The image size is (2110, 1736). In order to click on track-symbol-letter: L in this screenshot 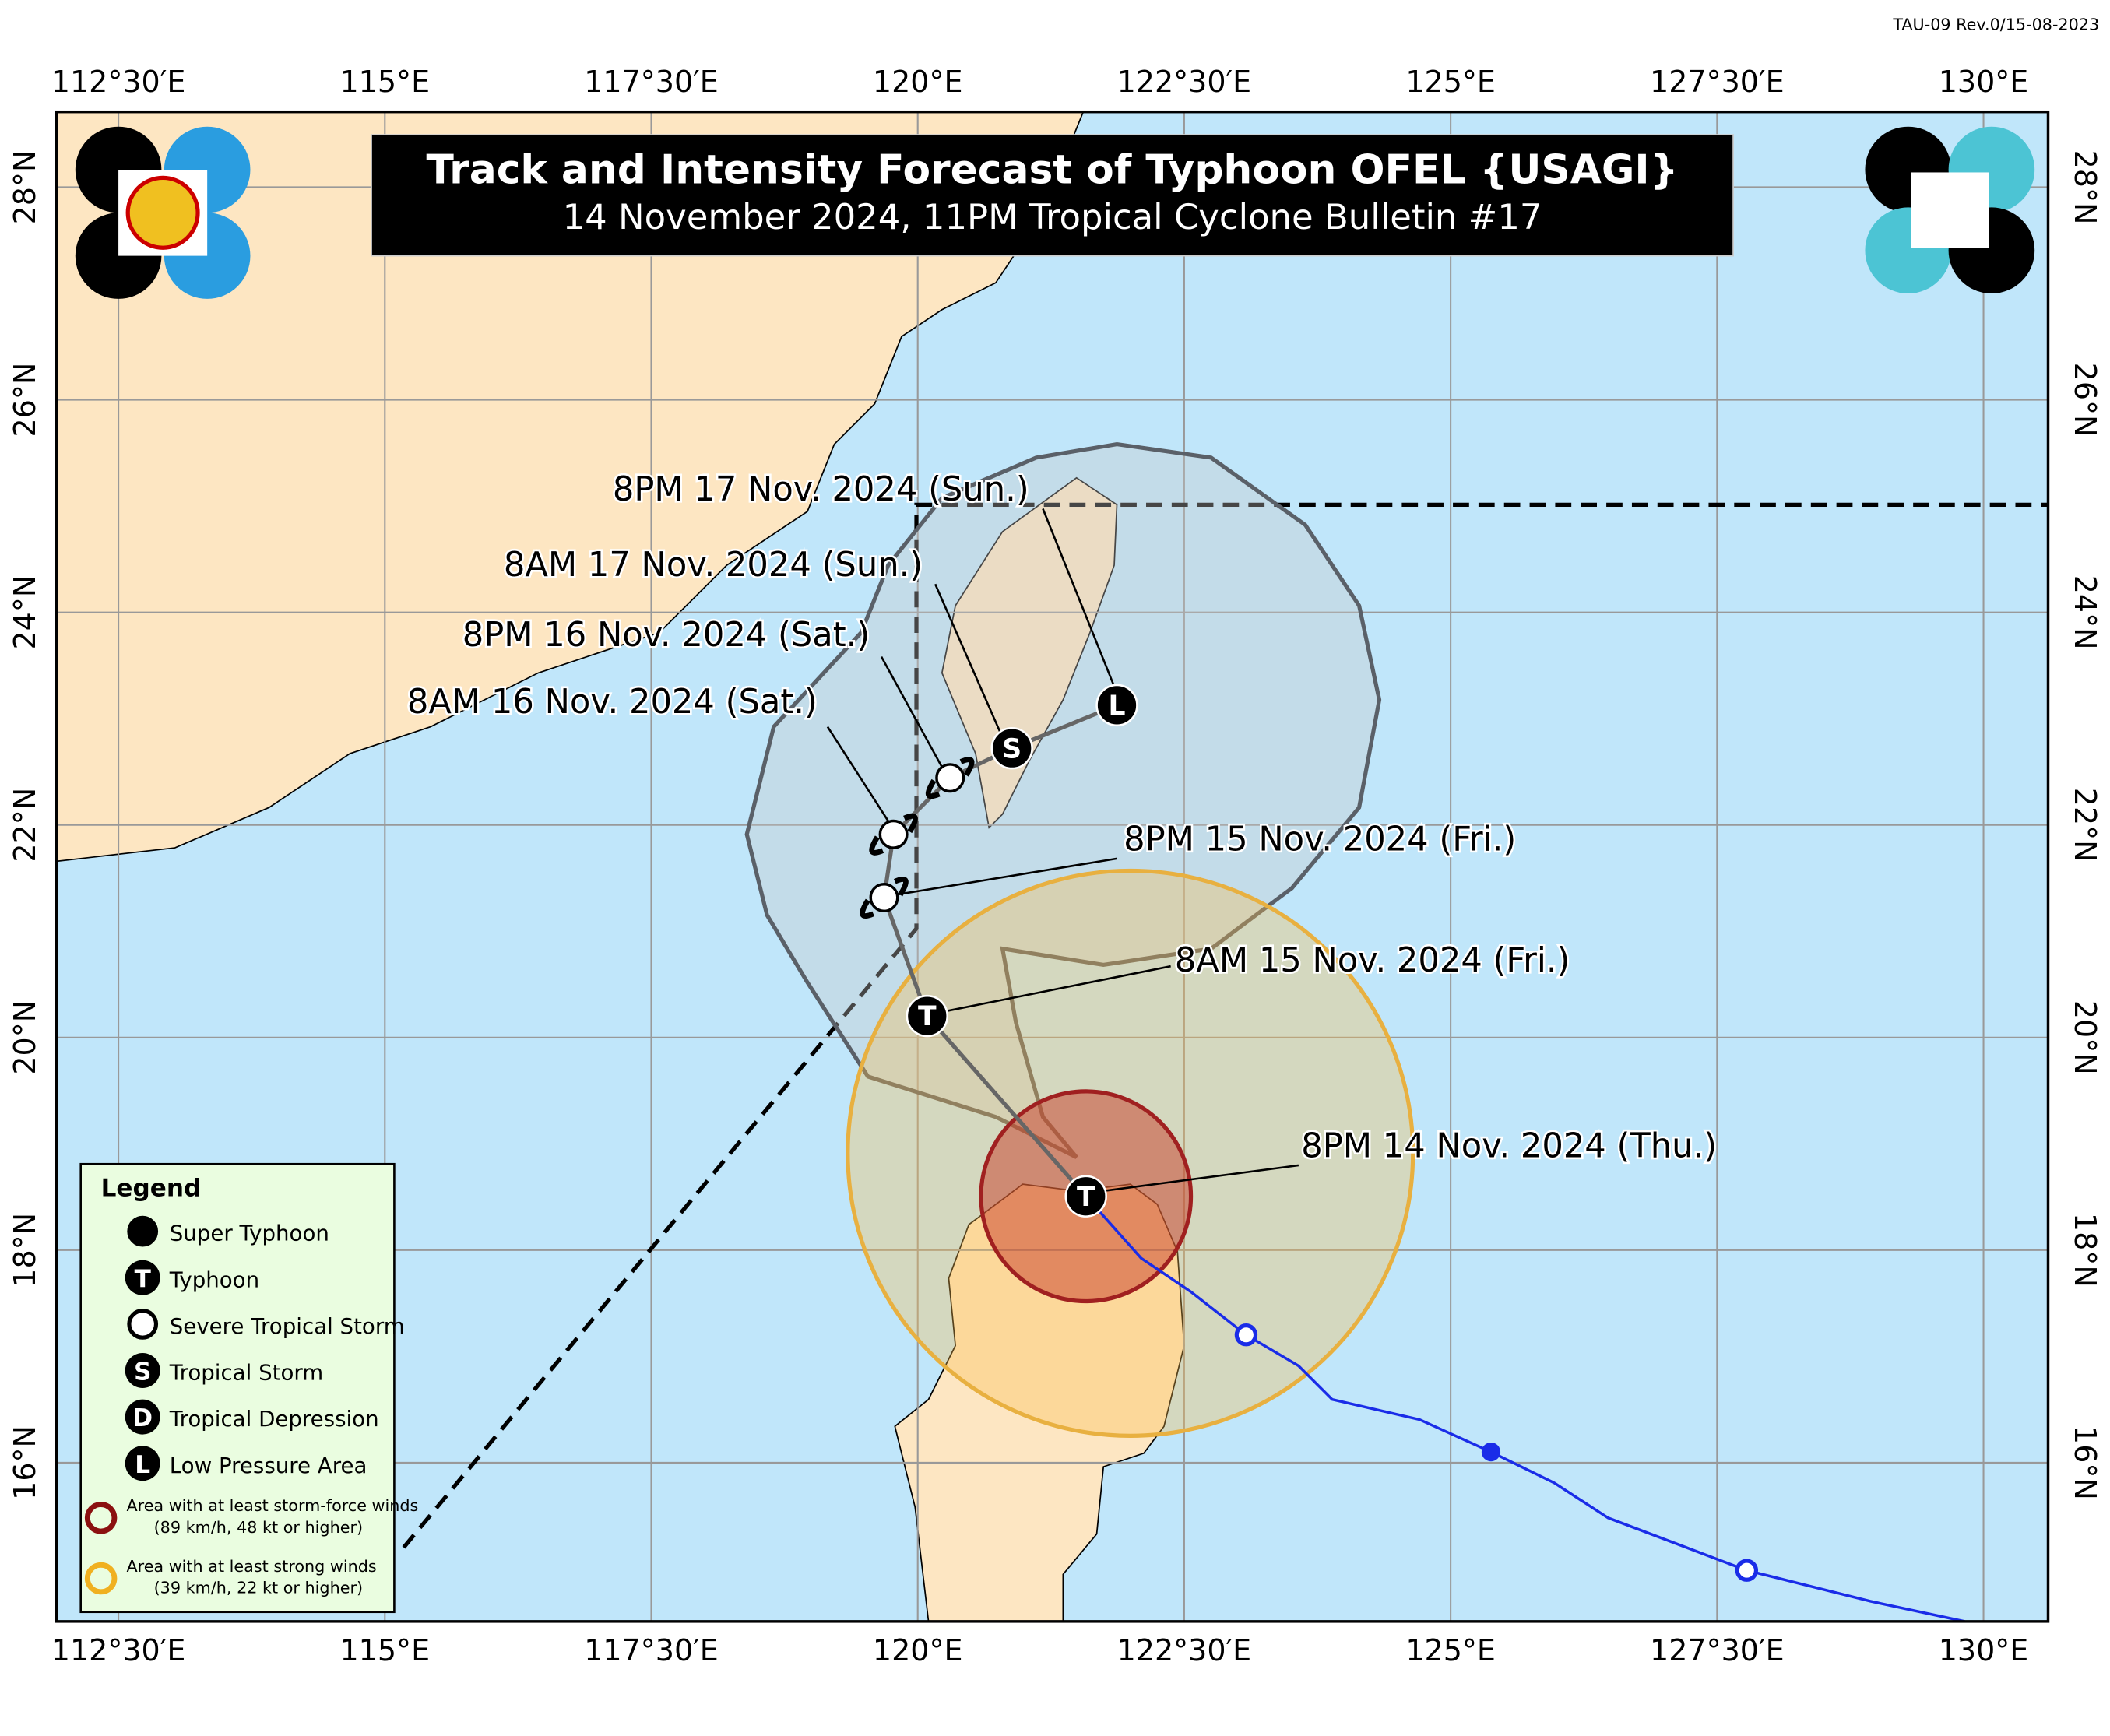, I will do `click(1116, 706)`.